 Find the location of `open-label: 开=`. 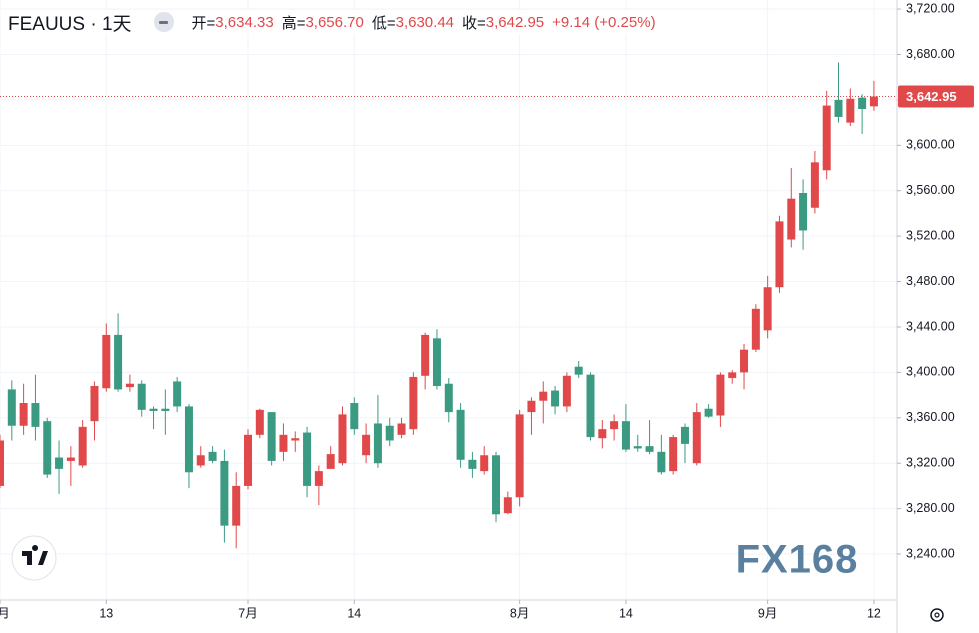

open-label: 开= is located at coordinates (203, 23).